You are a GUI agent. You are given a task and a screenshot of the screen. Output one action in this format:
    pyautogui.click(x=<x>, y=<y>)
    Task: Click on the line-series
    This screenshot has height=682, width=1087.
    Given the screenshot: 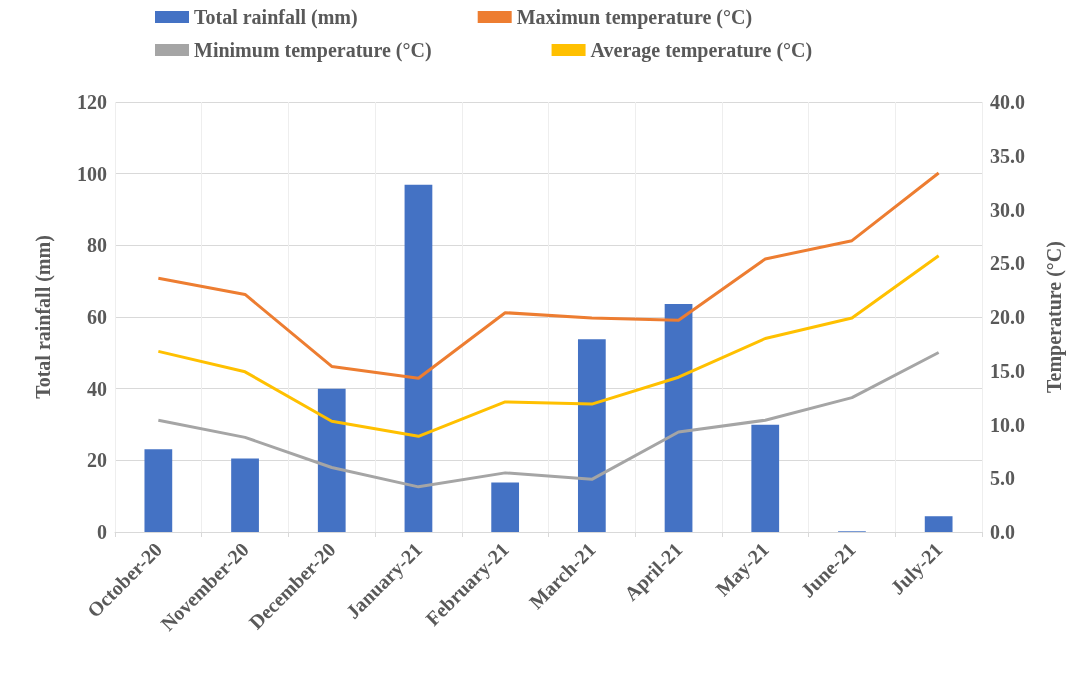 What is the action you would take?
    pyautogui.click(x=548, y=419)
    